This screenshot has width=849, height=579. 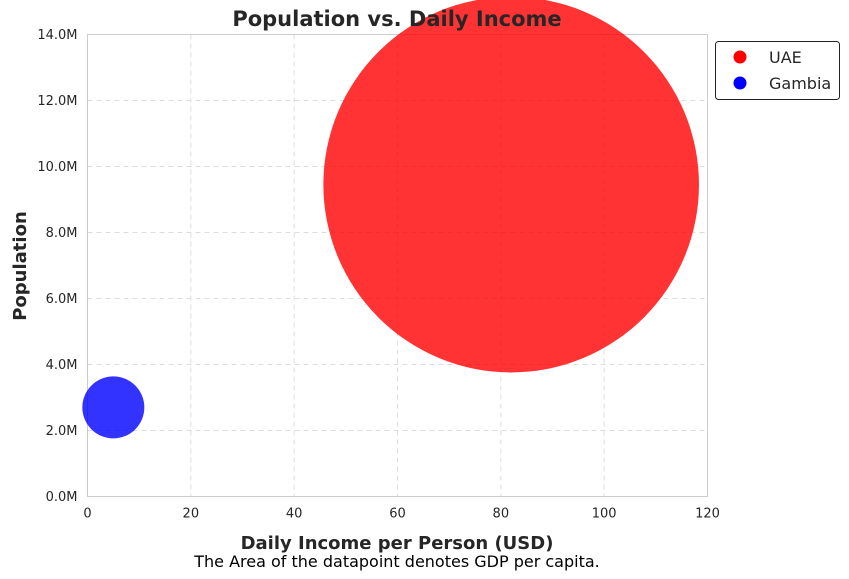 I want to click on x-tick-label: 100, so click(x=604, y=514).